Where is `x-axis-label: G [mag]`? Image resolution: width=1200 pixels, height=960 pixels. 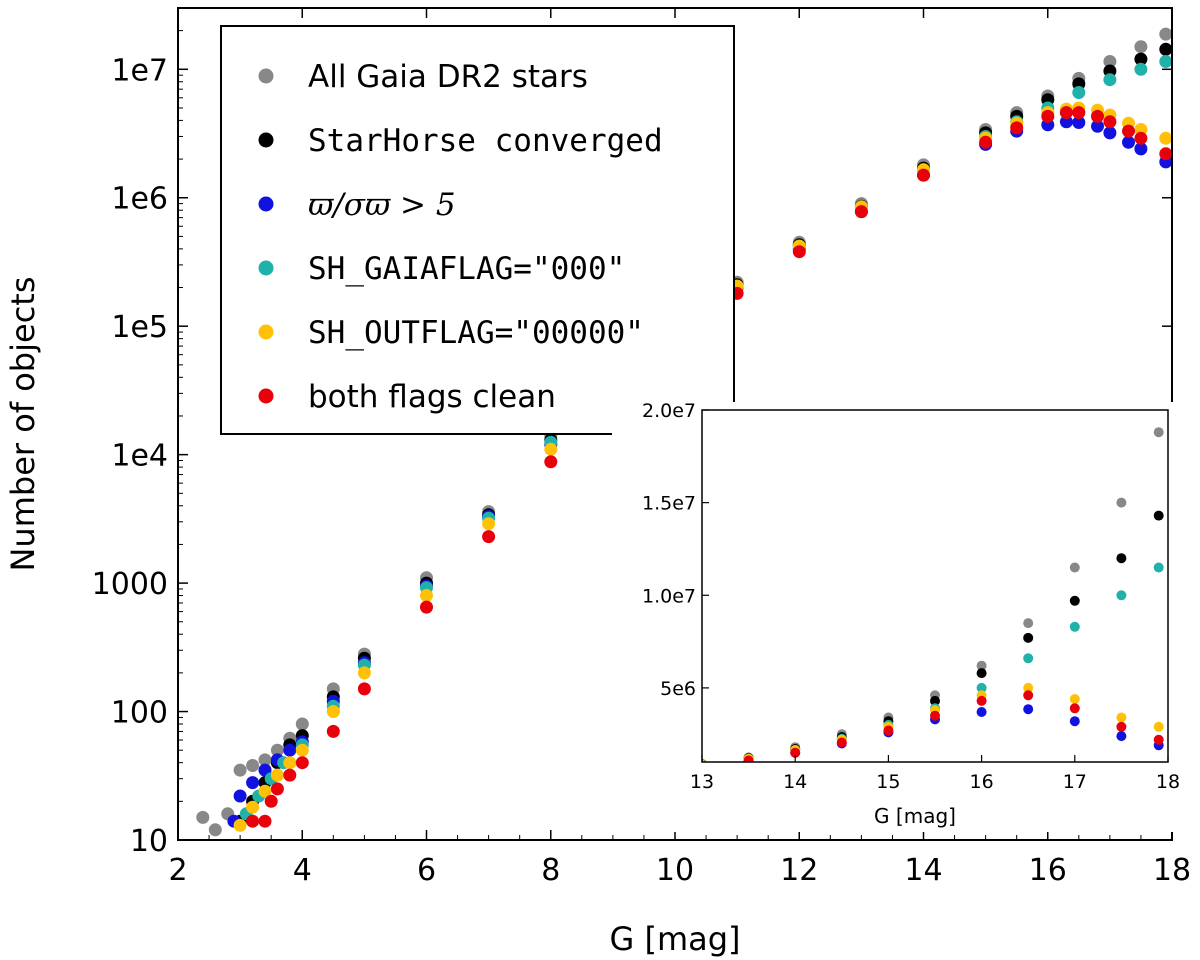
x-axis-label: G [mag] is located at coordinates (674, 939).